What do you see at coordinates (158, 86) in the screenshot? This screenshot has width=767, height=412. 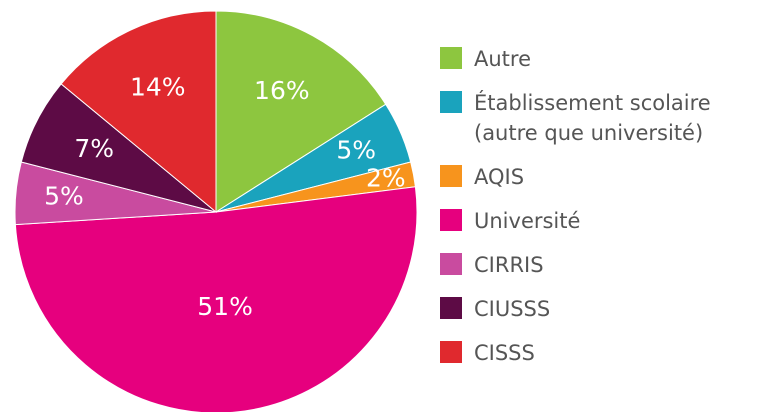 I see `slice-label: 14%` at bounding box center [158, 86].